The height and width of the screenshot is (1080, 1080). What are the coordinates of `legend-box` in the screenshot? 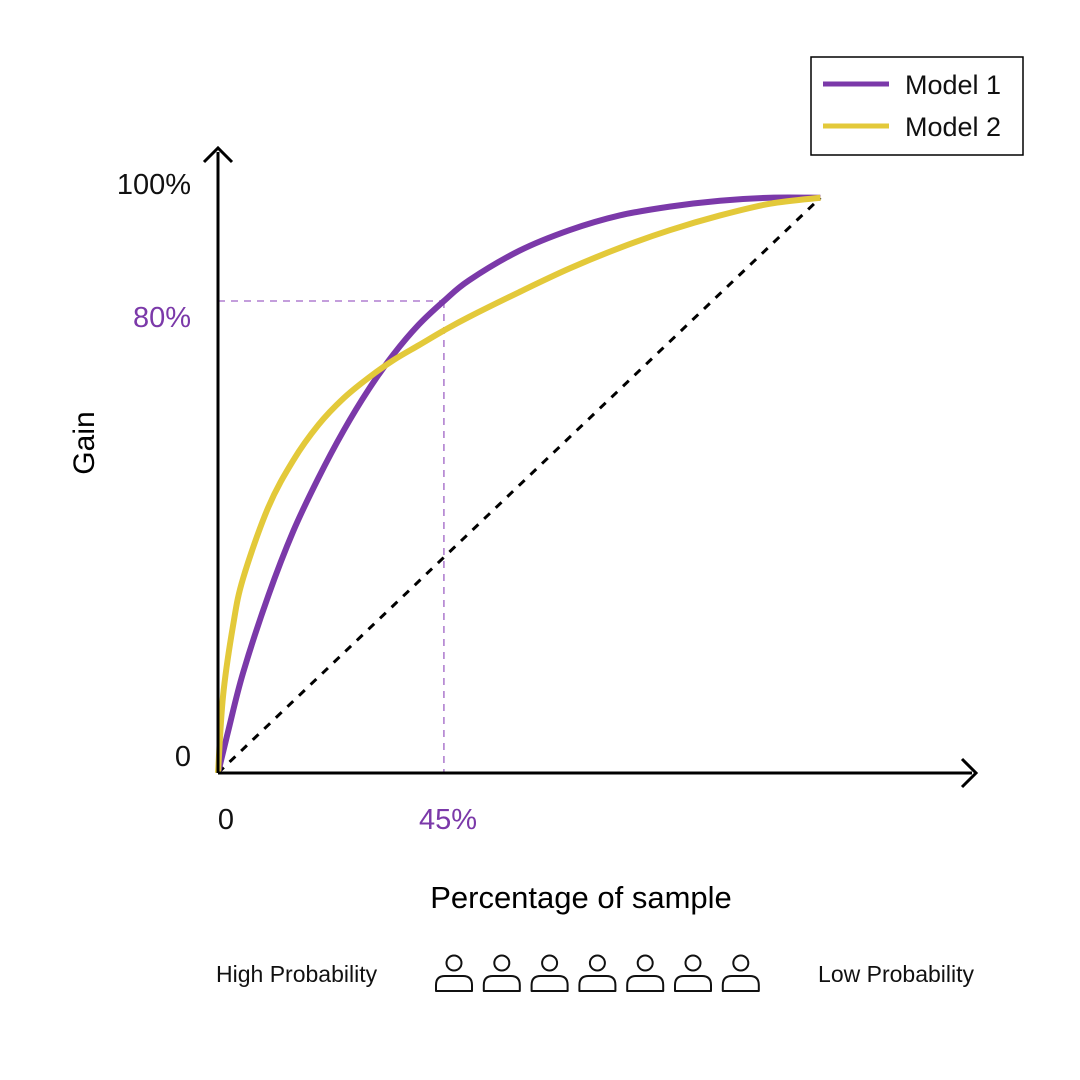 It's located at (917, 106).